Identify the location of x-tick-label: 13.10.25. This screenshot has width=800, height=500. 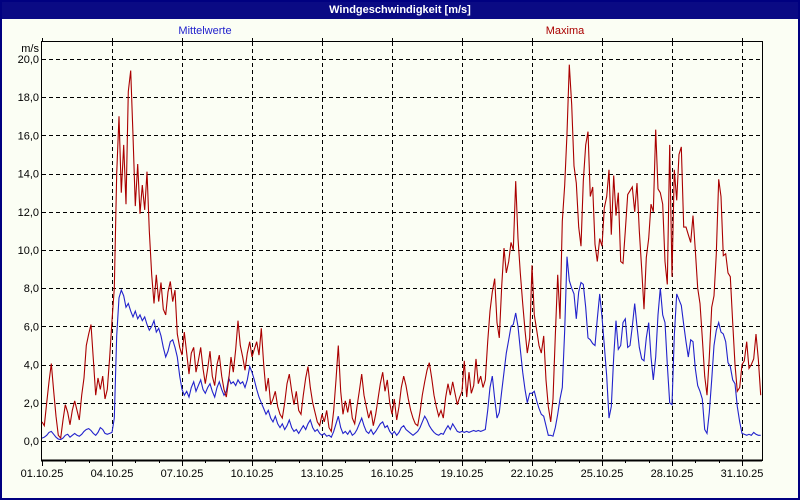
(322, 474).